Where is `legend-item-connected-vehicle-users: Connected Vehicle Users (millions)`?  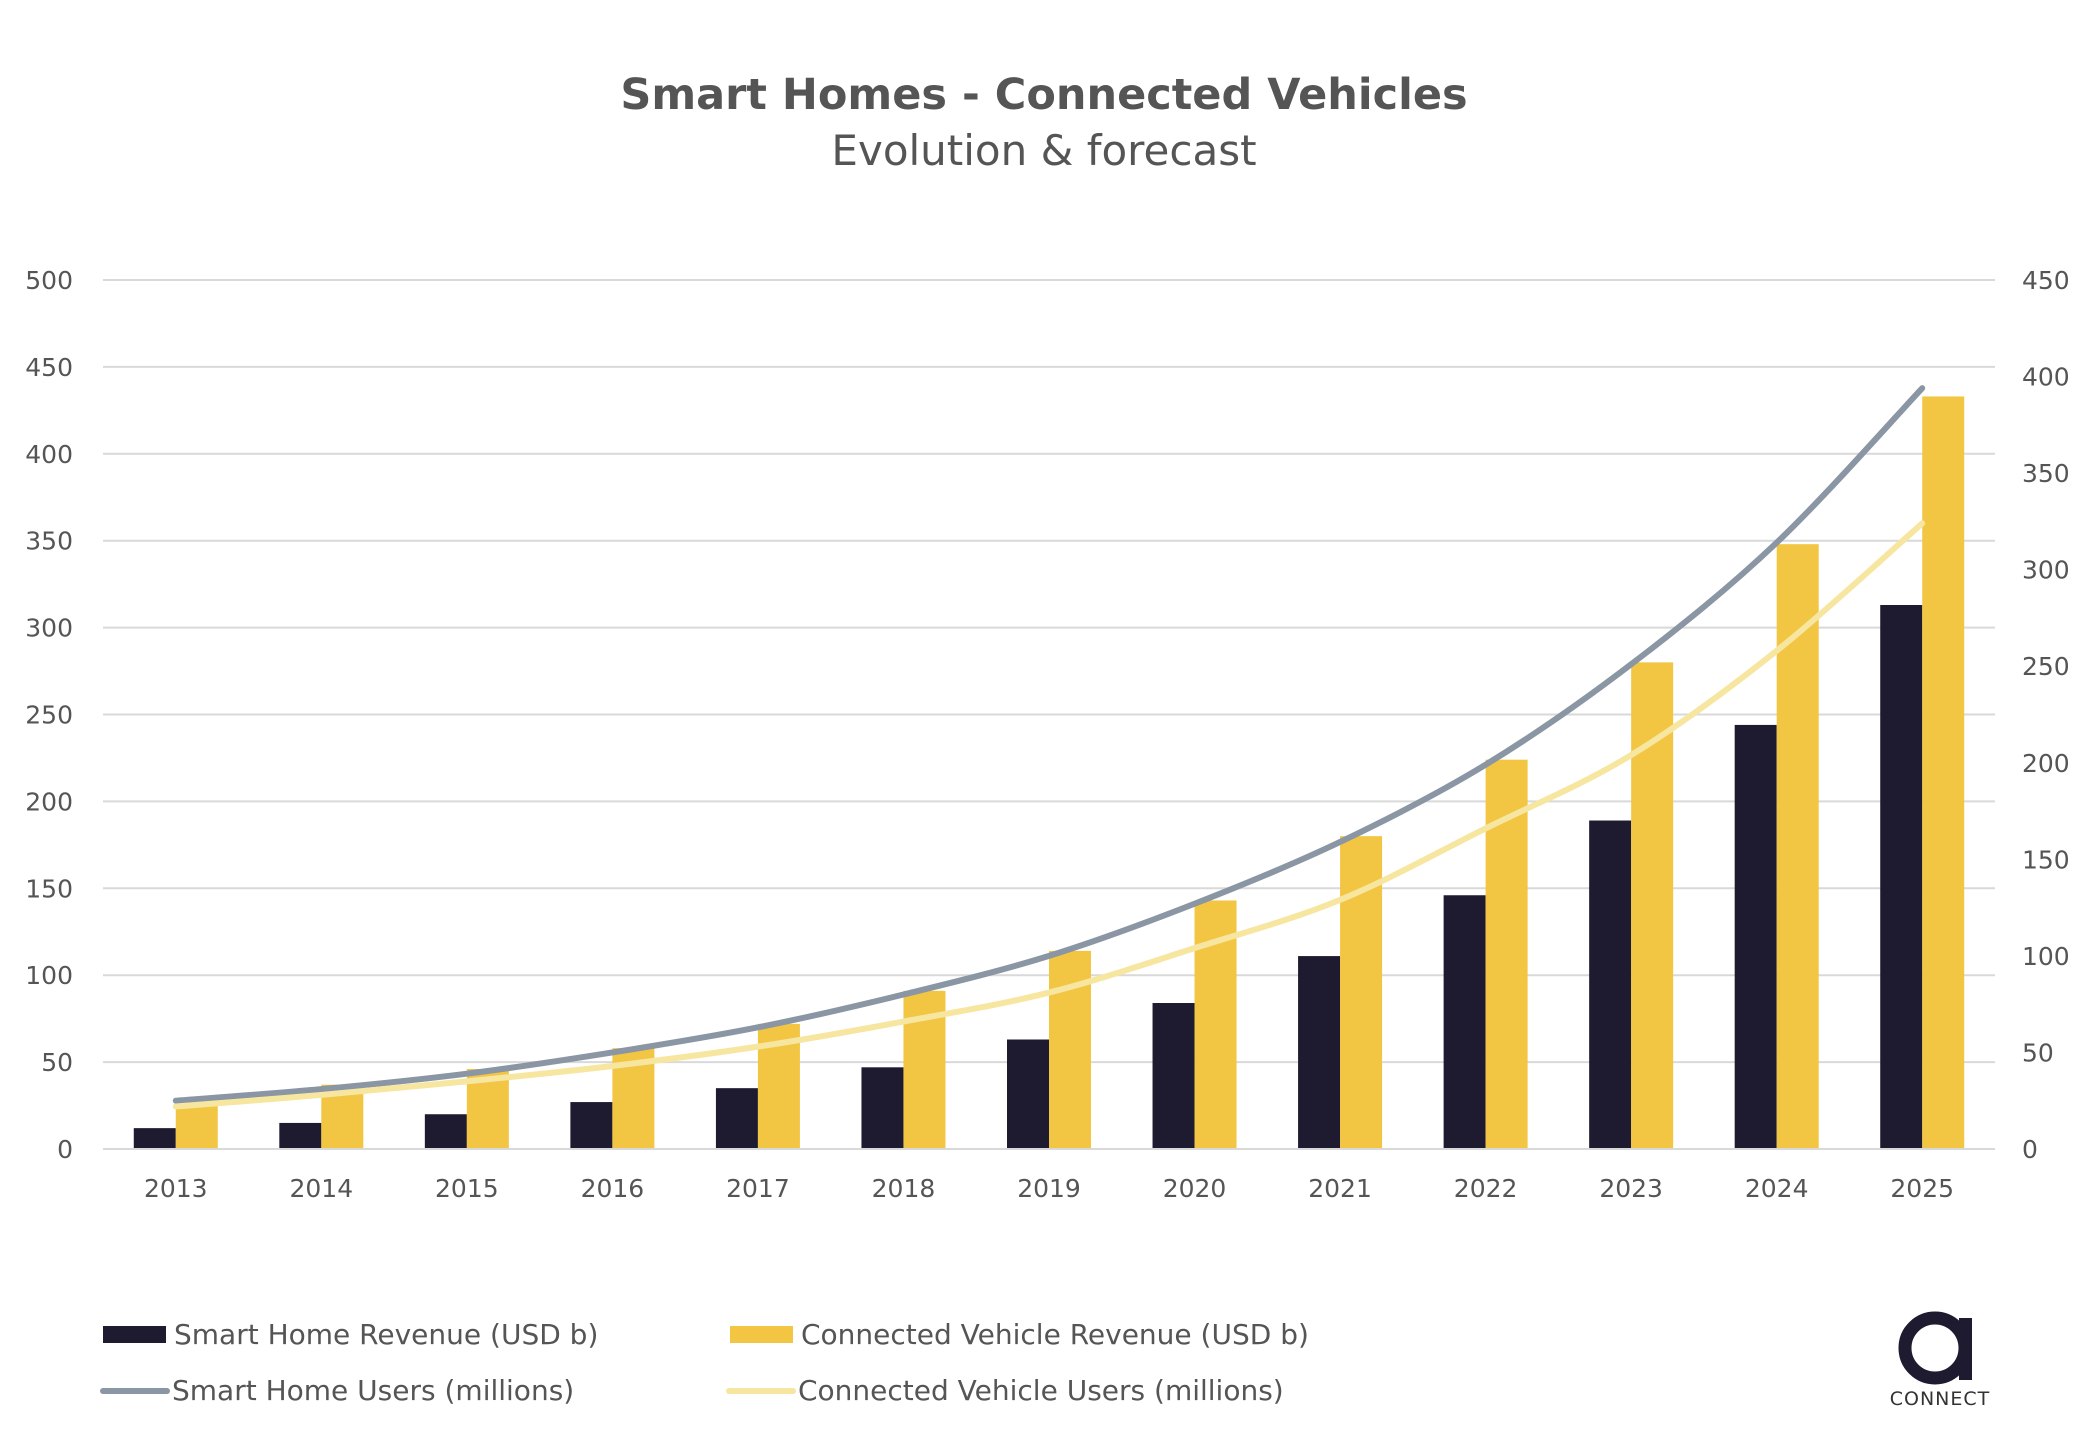 legend-item-connected-vehicle-users: Connected Vehicle Users (millions) is located at coordinates (1005, 1390).